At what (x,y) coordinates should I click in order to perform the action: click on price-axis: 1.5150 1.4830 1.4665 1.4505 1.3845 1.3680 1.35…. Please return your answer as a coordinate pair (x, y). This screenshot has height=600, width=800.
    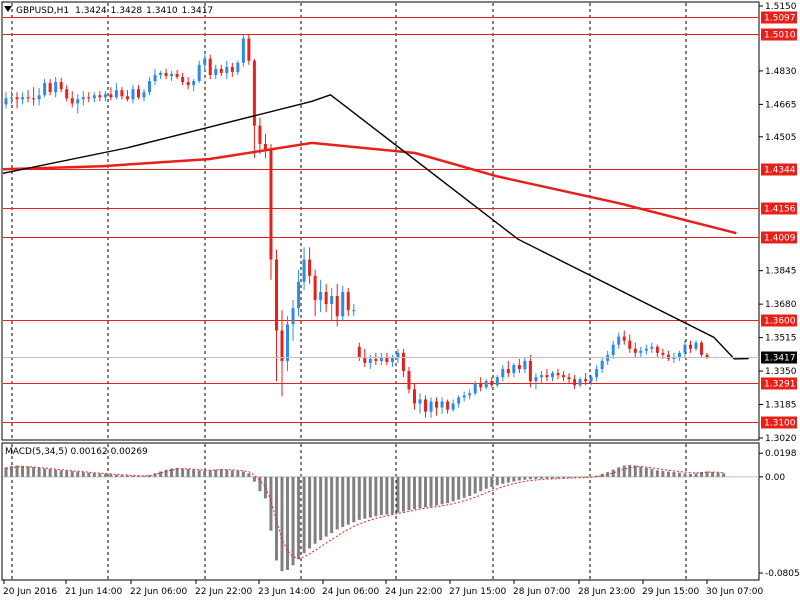
    Looking at the image, I should click on (778, 223).